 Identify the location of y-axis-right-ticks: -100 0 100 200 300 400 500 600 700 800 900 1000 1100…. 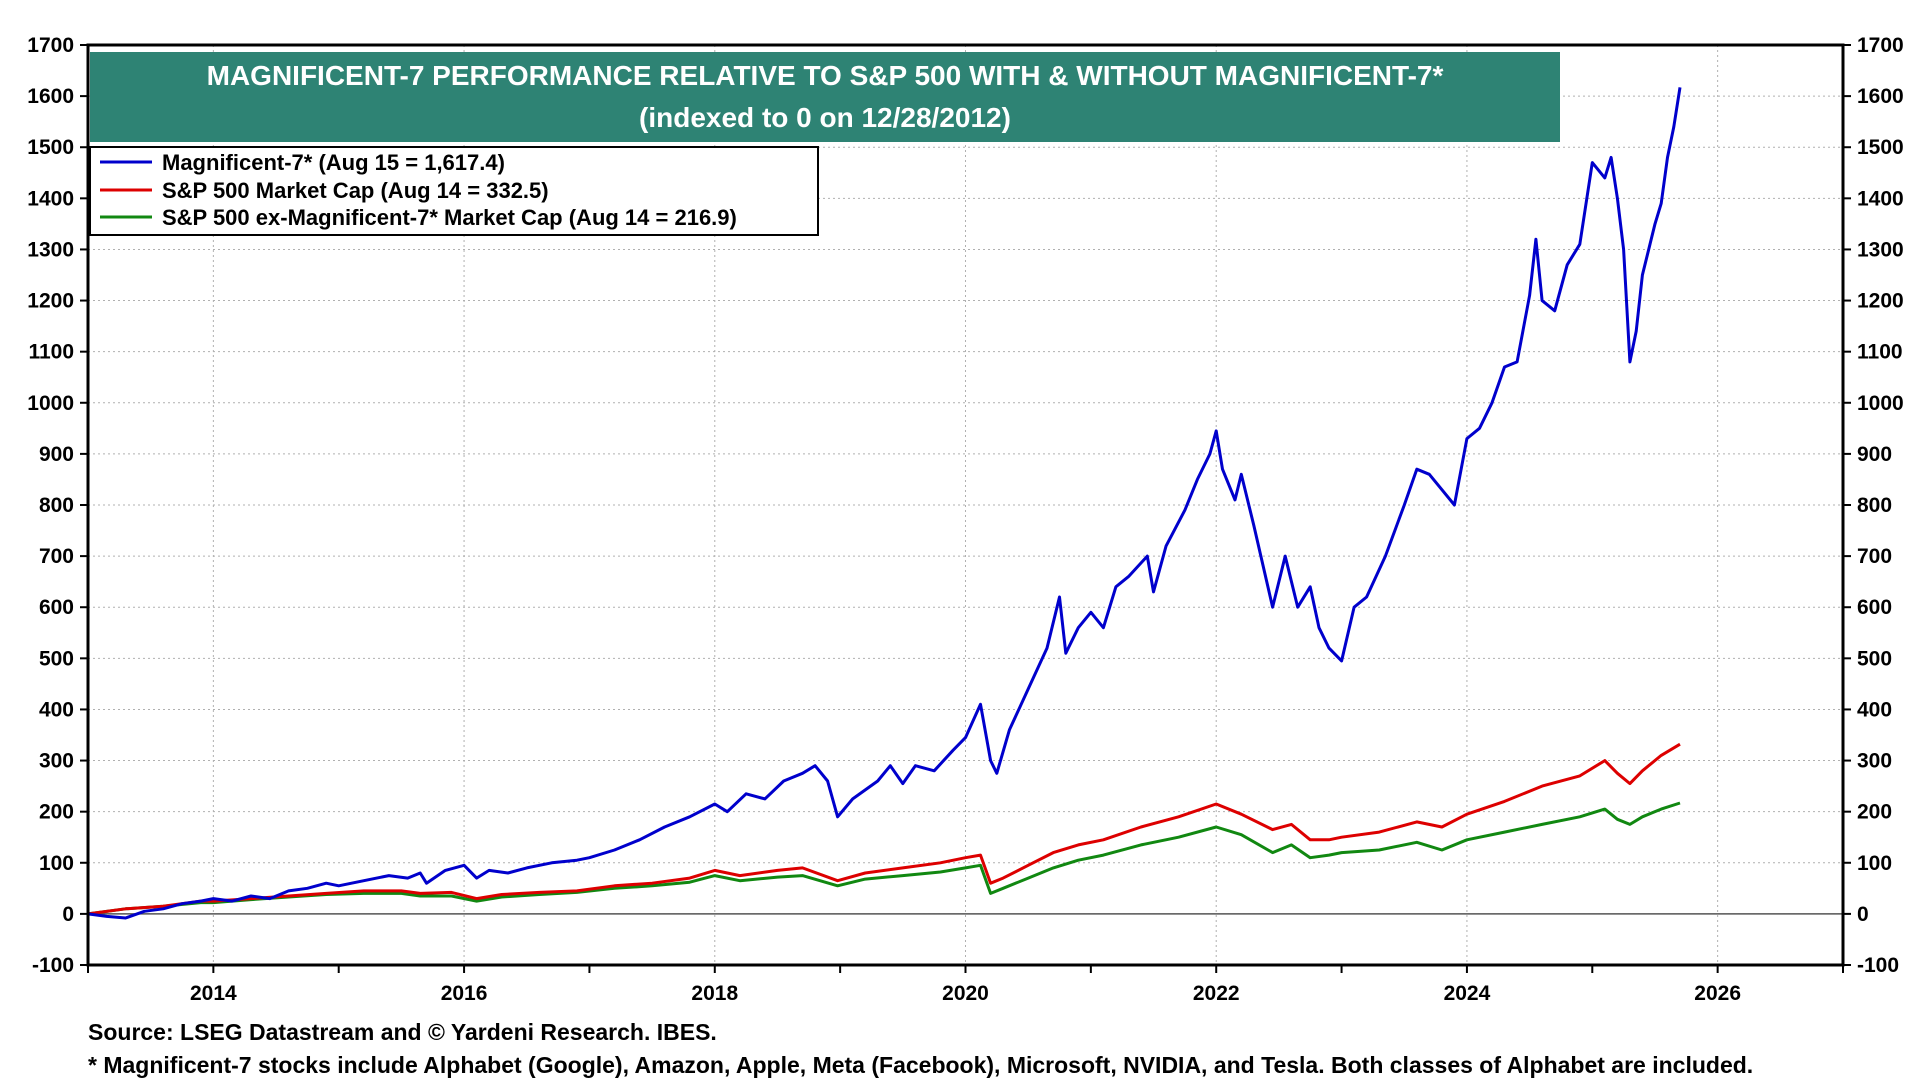
(1873, 505).